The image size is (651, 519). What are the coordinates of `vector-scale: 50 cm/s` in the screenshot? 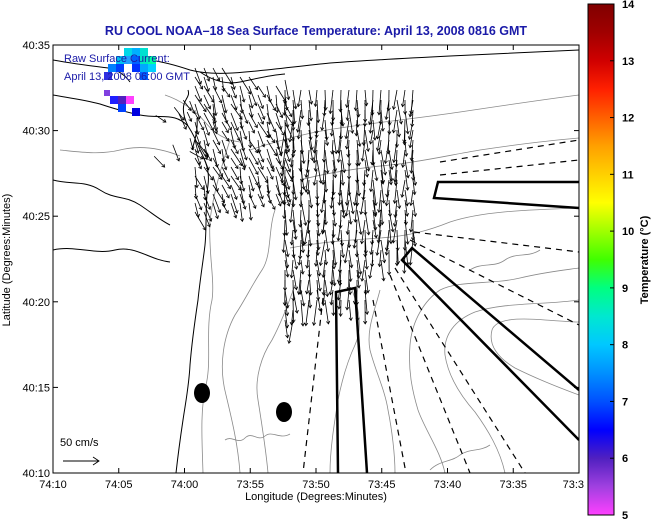 It's located at (80, 451).